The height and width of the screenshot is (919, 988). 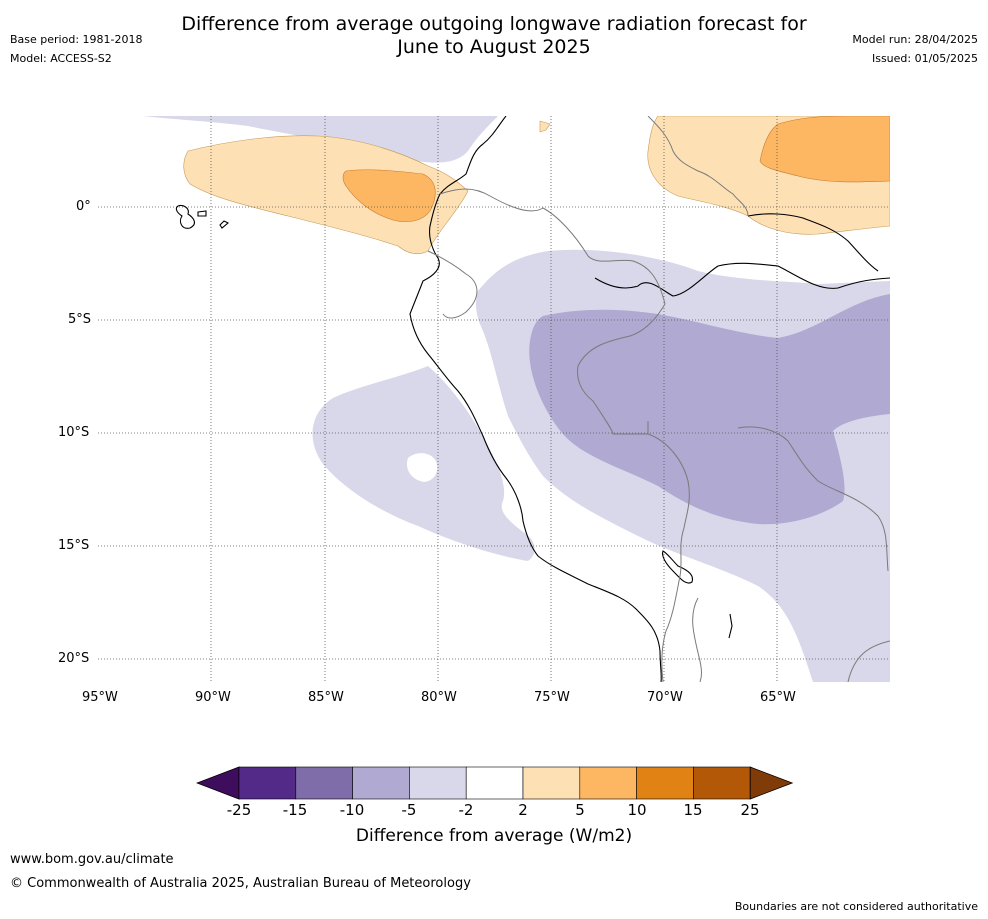 What do you see at coordinates (552, 697) in the screenshot?
I see `lon-label-75w: 75°W` at bounding box center [552, 697].